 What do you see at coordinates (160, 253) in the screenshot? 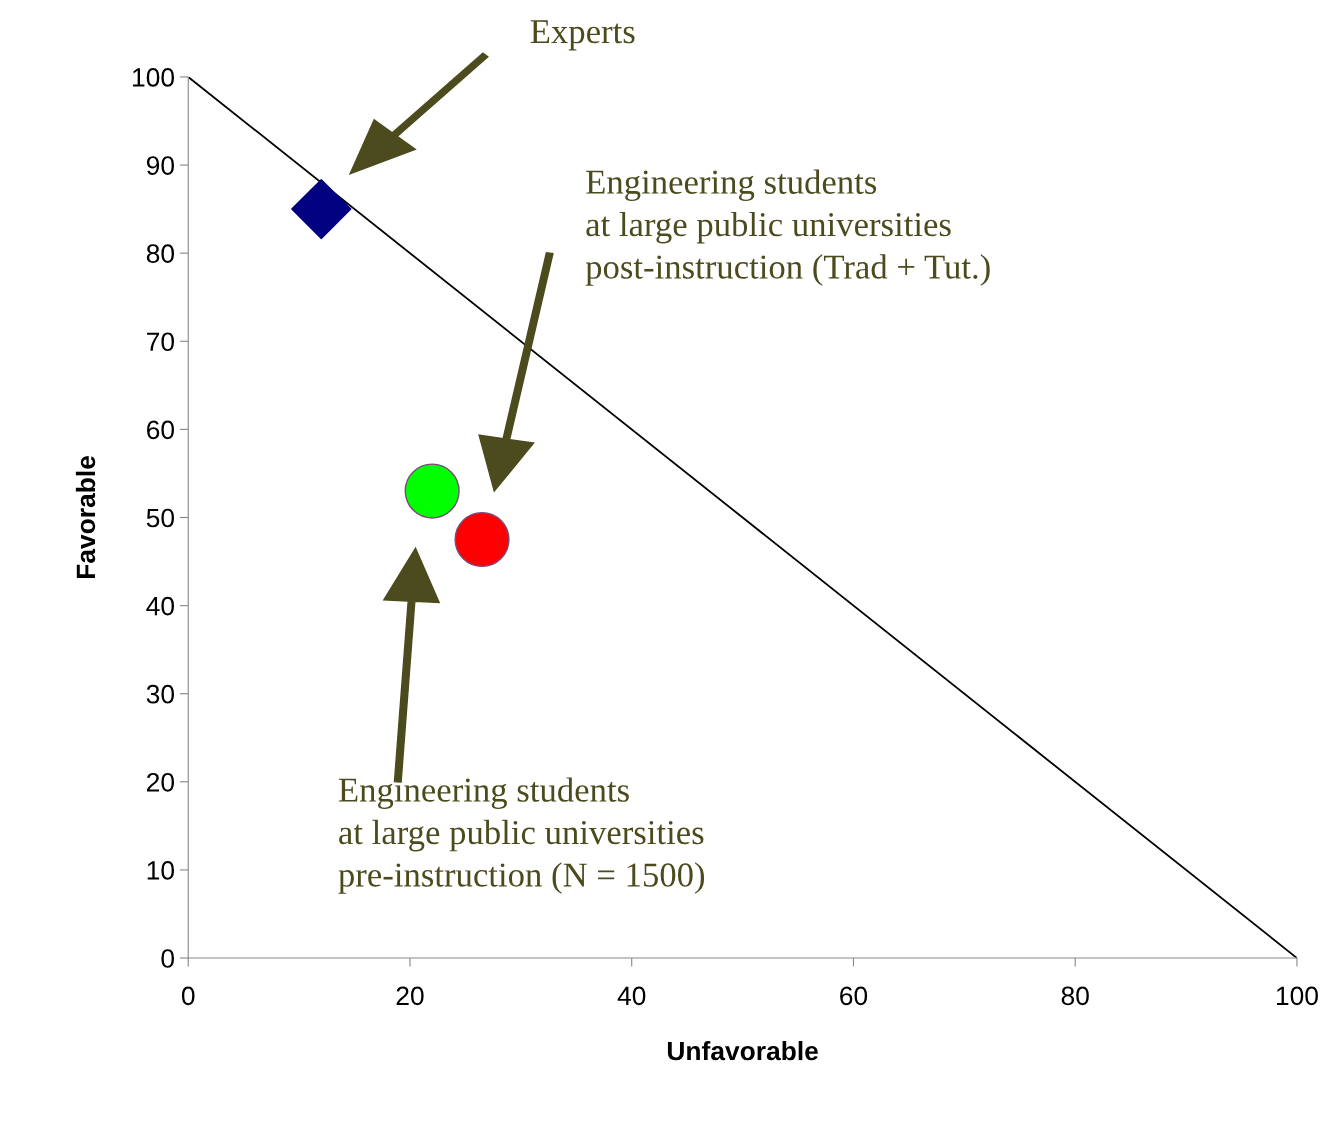
I see `y-tick-label: 80` at bounding box center [160, 253].